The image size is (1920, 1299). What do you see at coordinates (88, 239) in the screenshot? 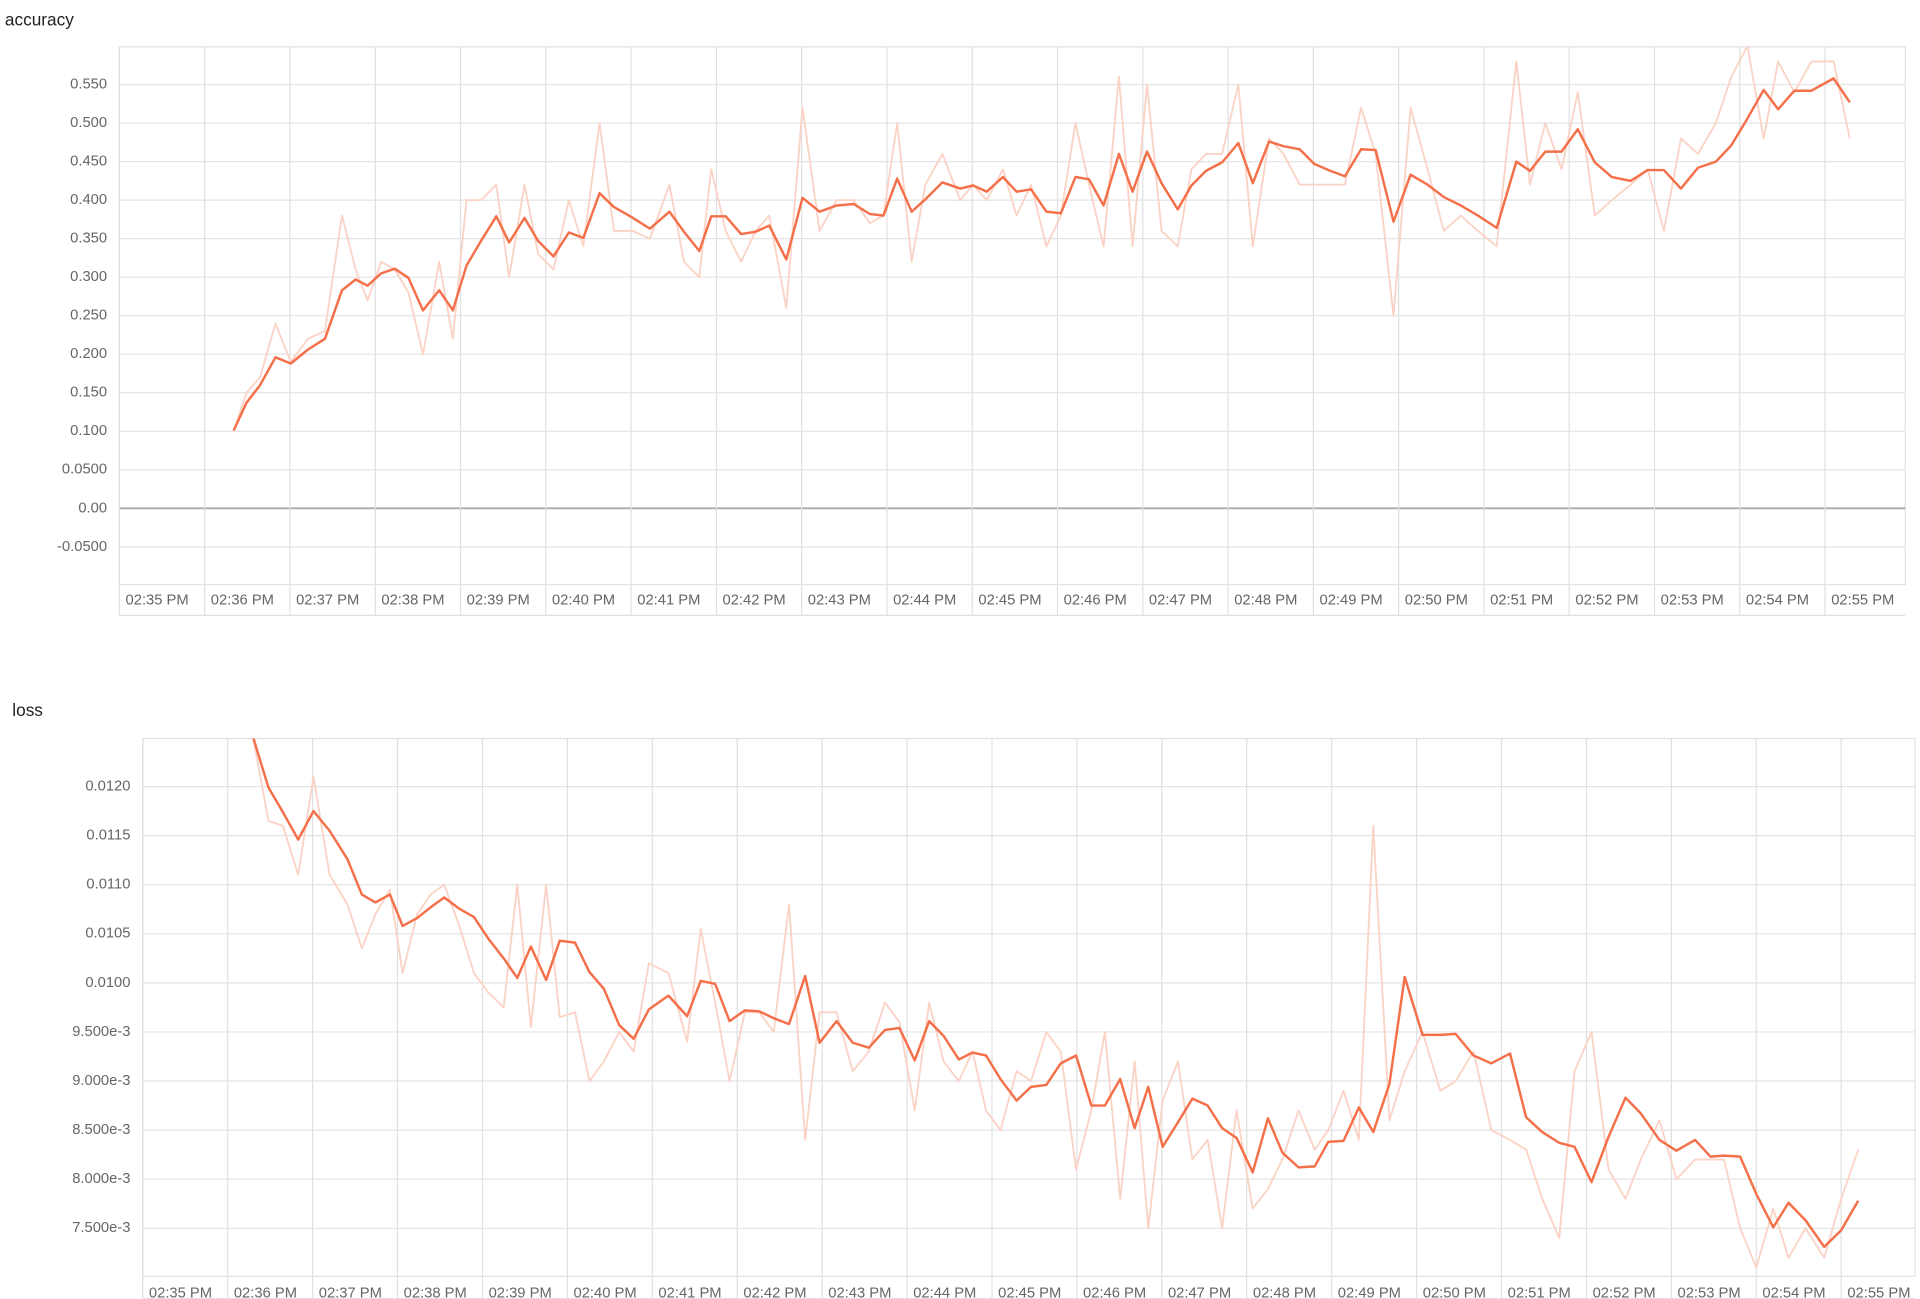
I see `y-tick-label: 0.350` at bounding box center [88, 239].